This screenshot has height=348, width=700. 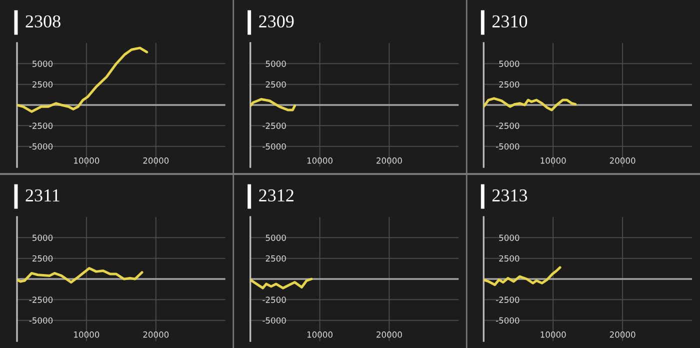 I want to click on chart-title: 2310, so click(x=510, y=21).